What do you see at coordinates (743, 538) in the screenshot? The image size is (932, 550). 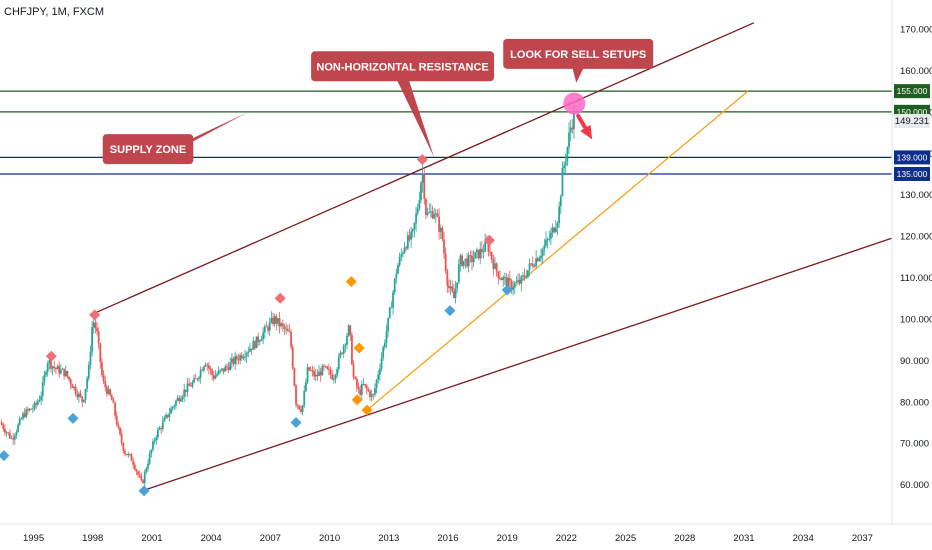 I see `x-tick-label: 2031` at bounding box center [743, 538].